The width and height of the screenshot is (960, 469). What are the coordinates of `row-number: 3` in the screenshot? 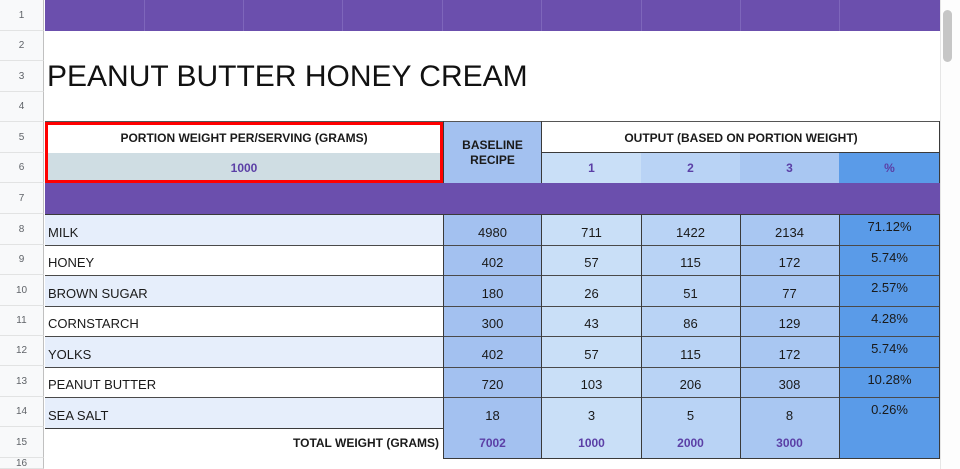 It's located at (22, 76).